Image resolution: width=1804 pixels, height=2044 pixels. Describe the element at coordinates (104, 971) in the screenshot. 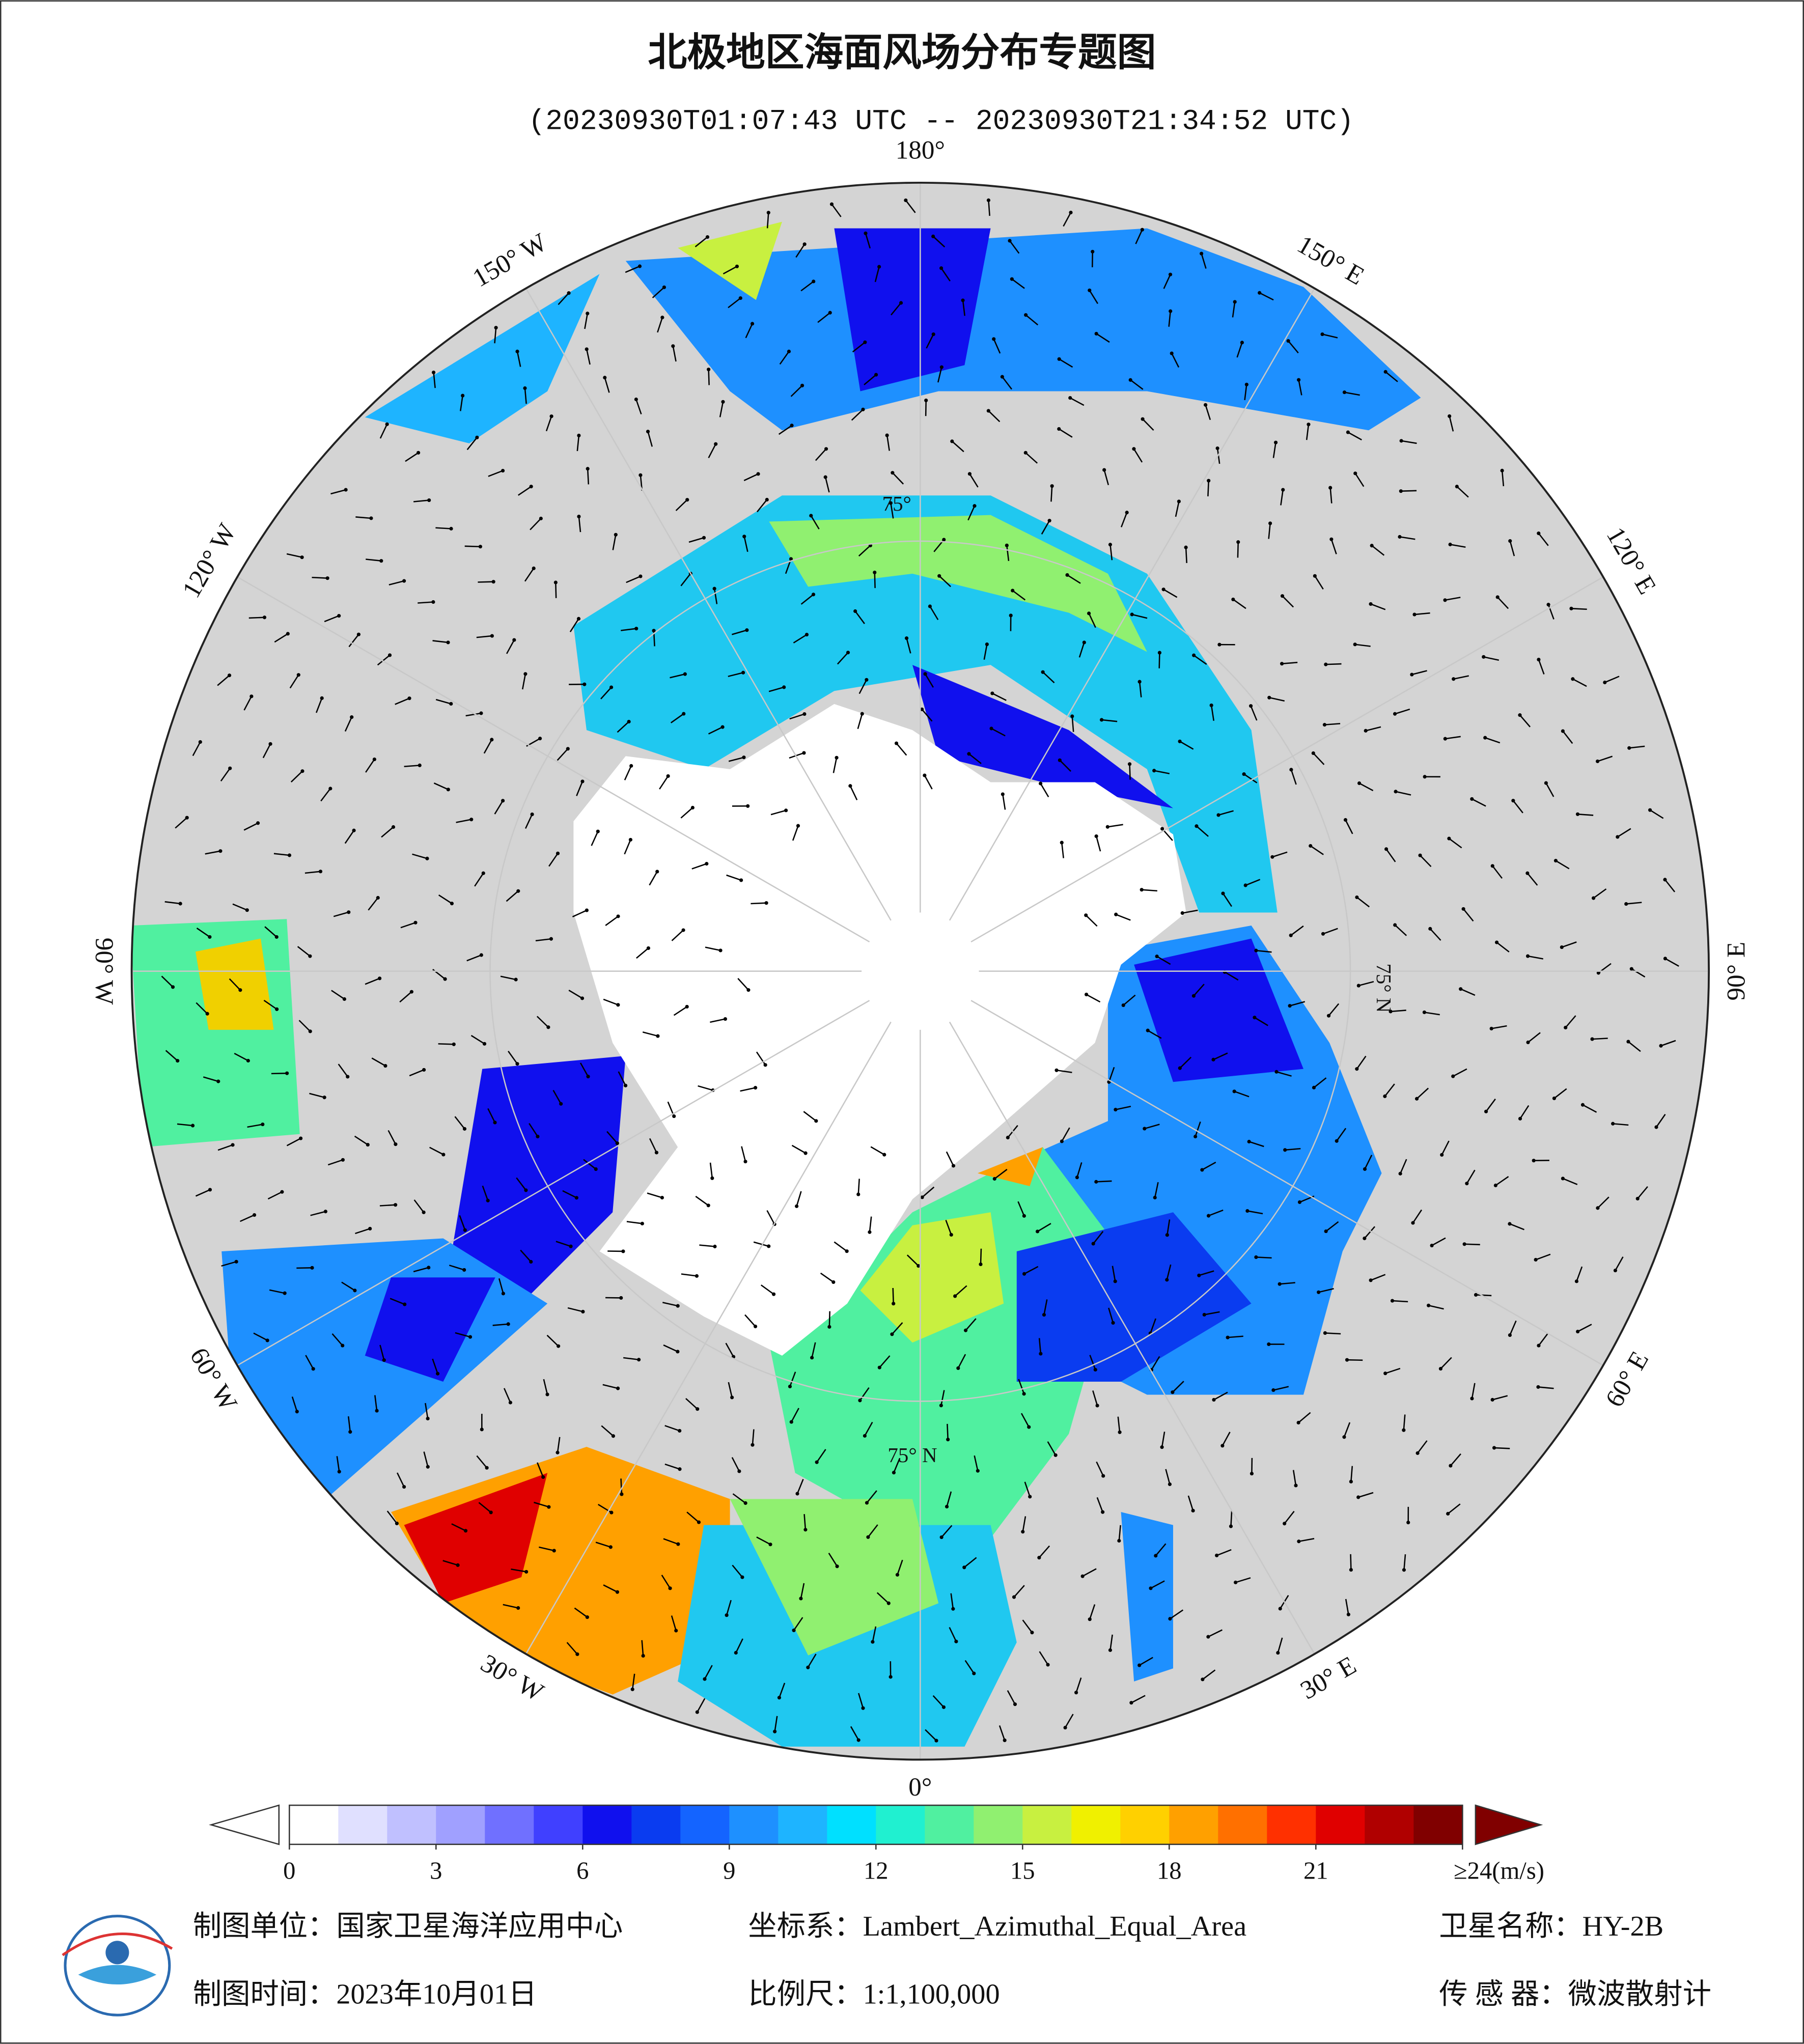

I see `longitude-label: 90° W` at that location.